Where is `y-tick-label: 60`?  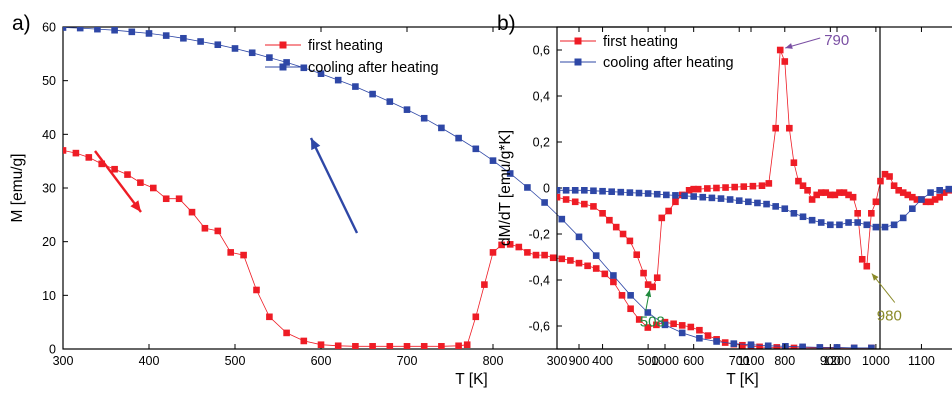
y-tick-label: 60 is located at coordinates (49, 28).